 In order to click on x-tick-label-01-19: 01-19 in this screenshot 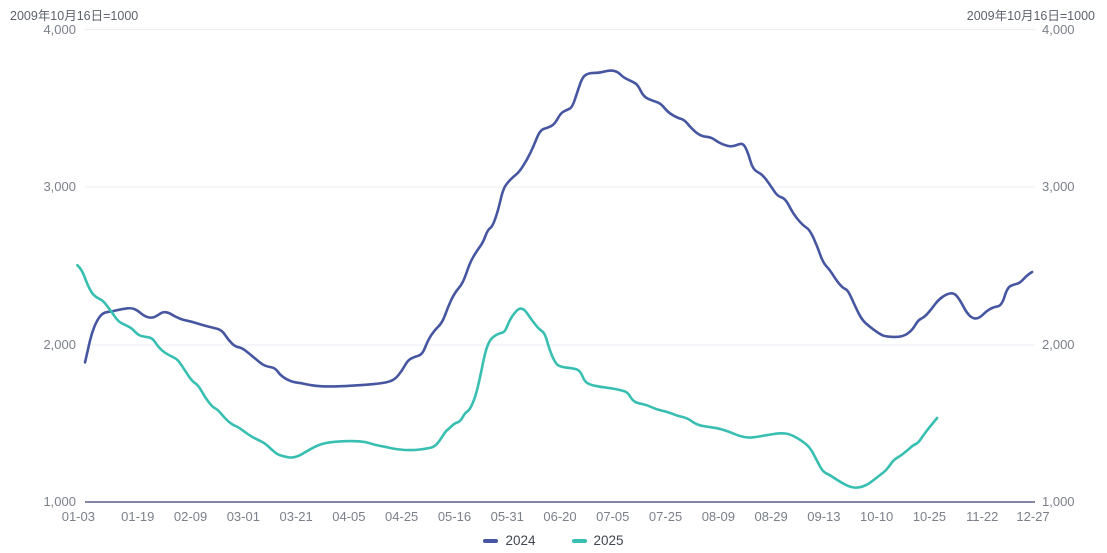, I will do `click(138, 516)`.